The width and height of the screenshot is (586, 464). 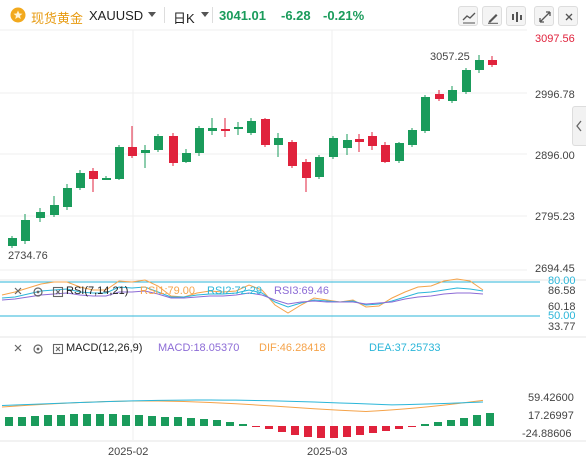 I want to click on rsi1-value: RSI1:79.00, so click(x=168, y=291).